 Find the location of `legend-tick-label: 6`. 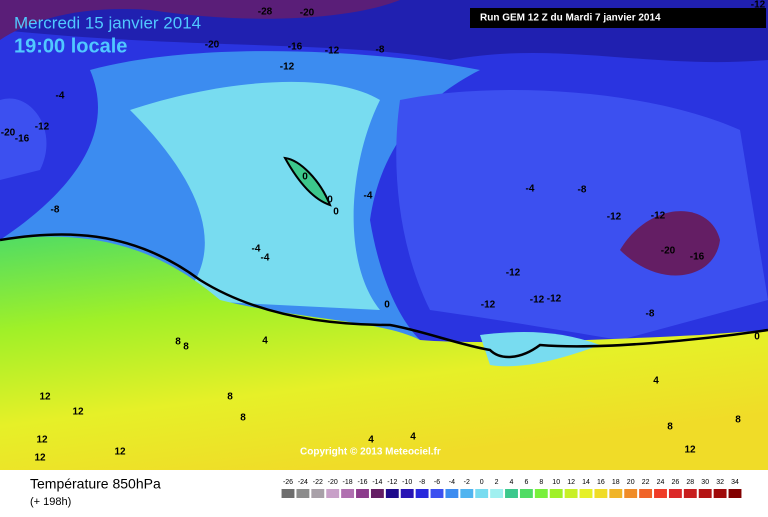

legend-tick-label: 6 is located at coordinates (526, 482).